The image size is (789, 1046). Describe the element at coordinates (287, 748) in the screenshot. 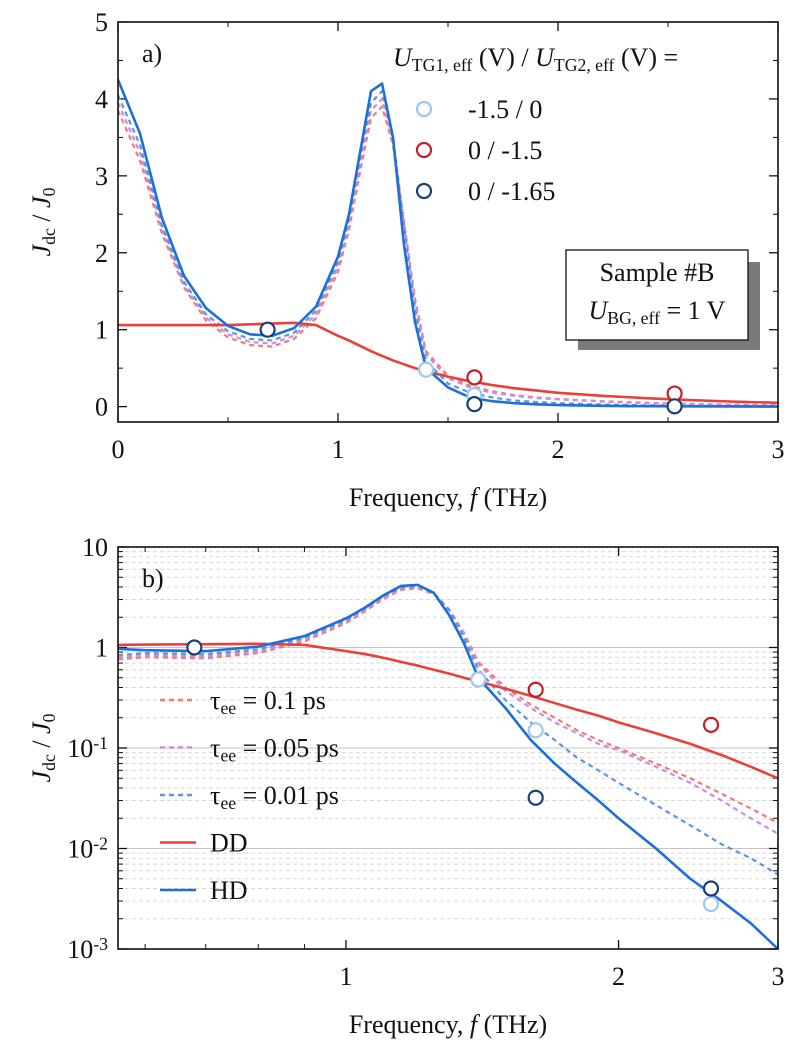

I see `text-part: = 0.05 ps` at that location.